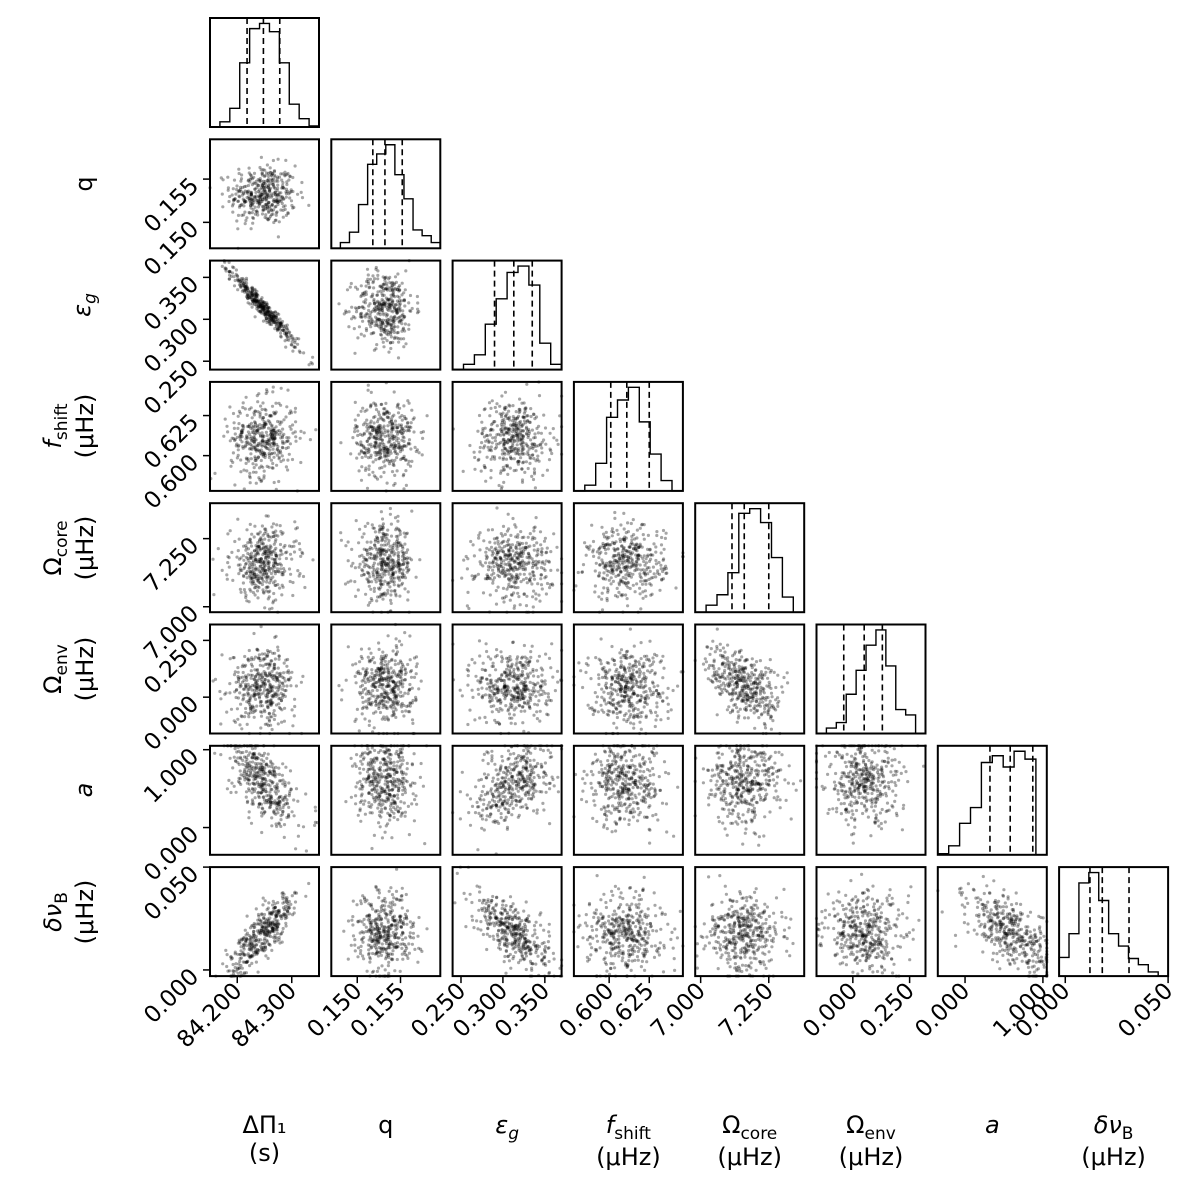  What do you see at coordinates (386, 196) in the screenshot?
I see `histogram-q` at bounding box center [386, 196].